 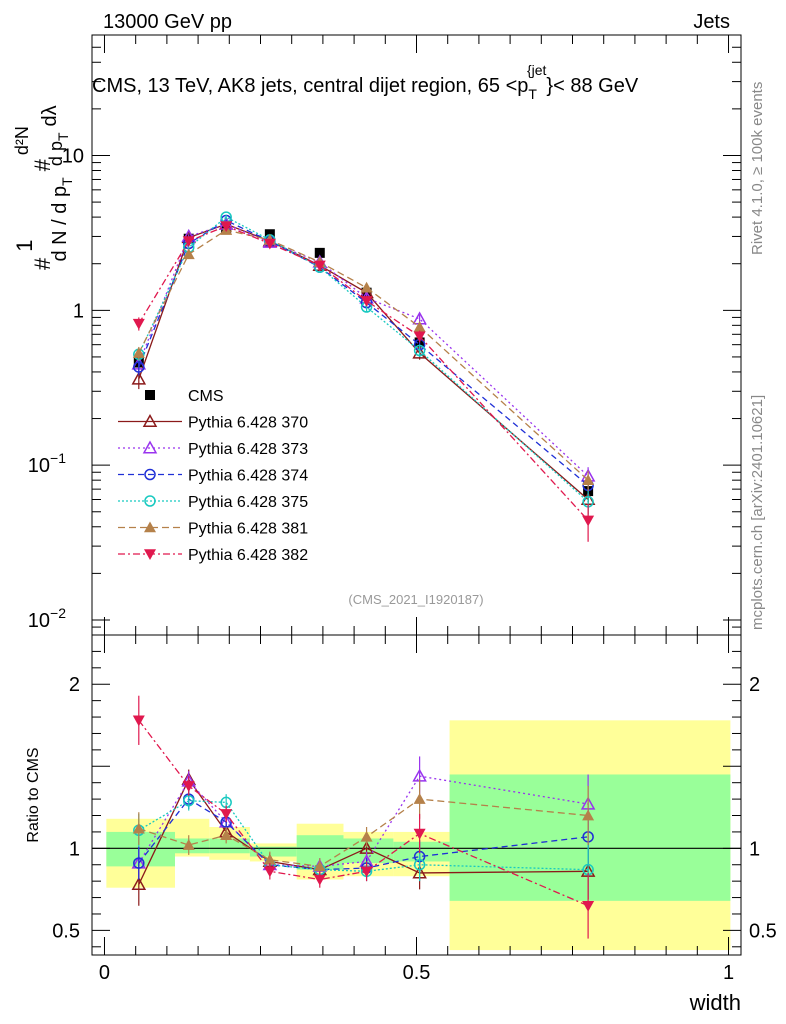 What do you see at coordinates (248, 423) in the screenshot?
I see `legend-label: Pythia 6.428 370` at bounding box center [248, 423].